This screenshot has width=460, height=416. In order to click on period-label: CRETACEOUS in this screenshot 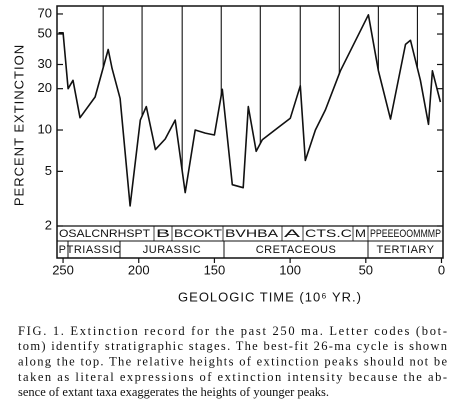, I will do `click(296, 250)`.